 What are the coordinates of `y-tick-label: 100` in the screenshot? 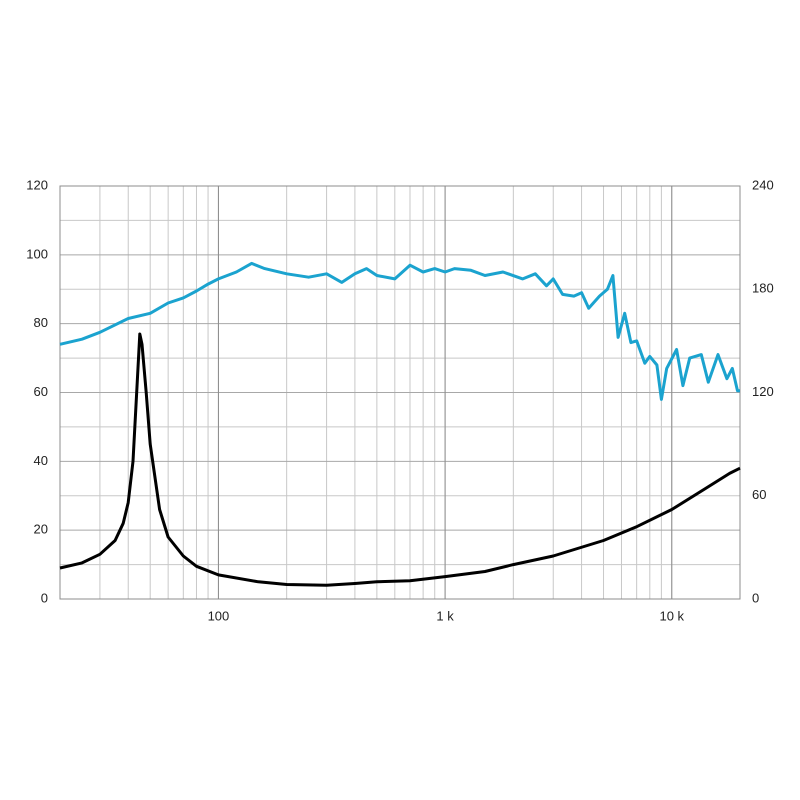 It's located at (37, 253).